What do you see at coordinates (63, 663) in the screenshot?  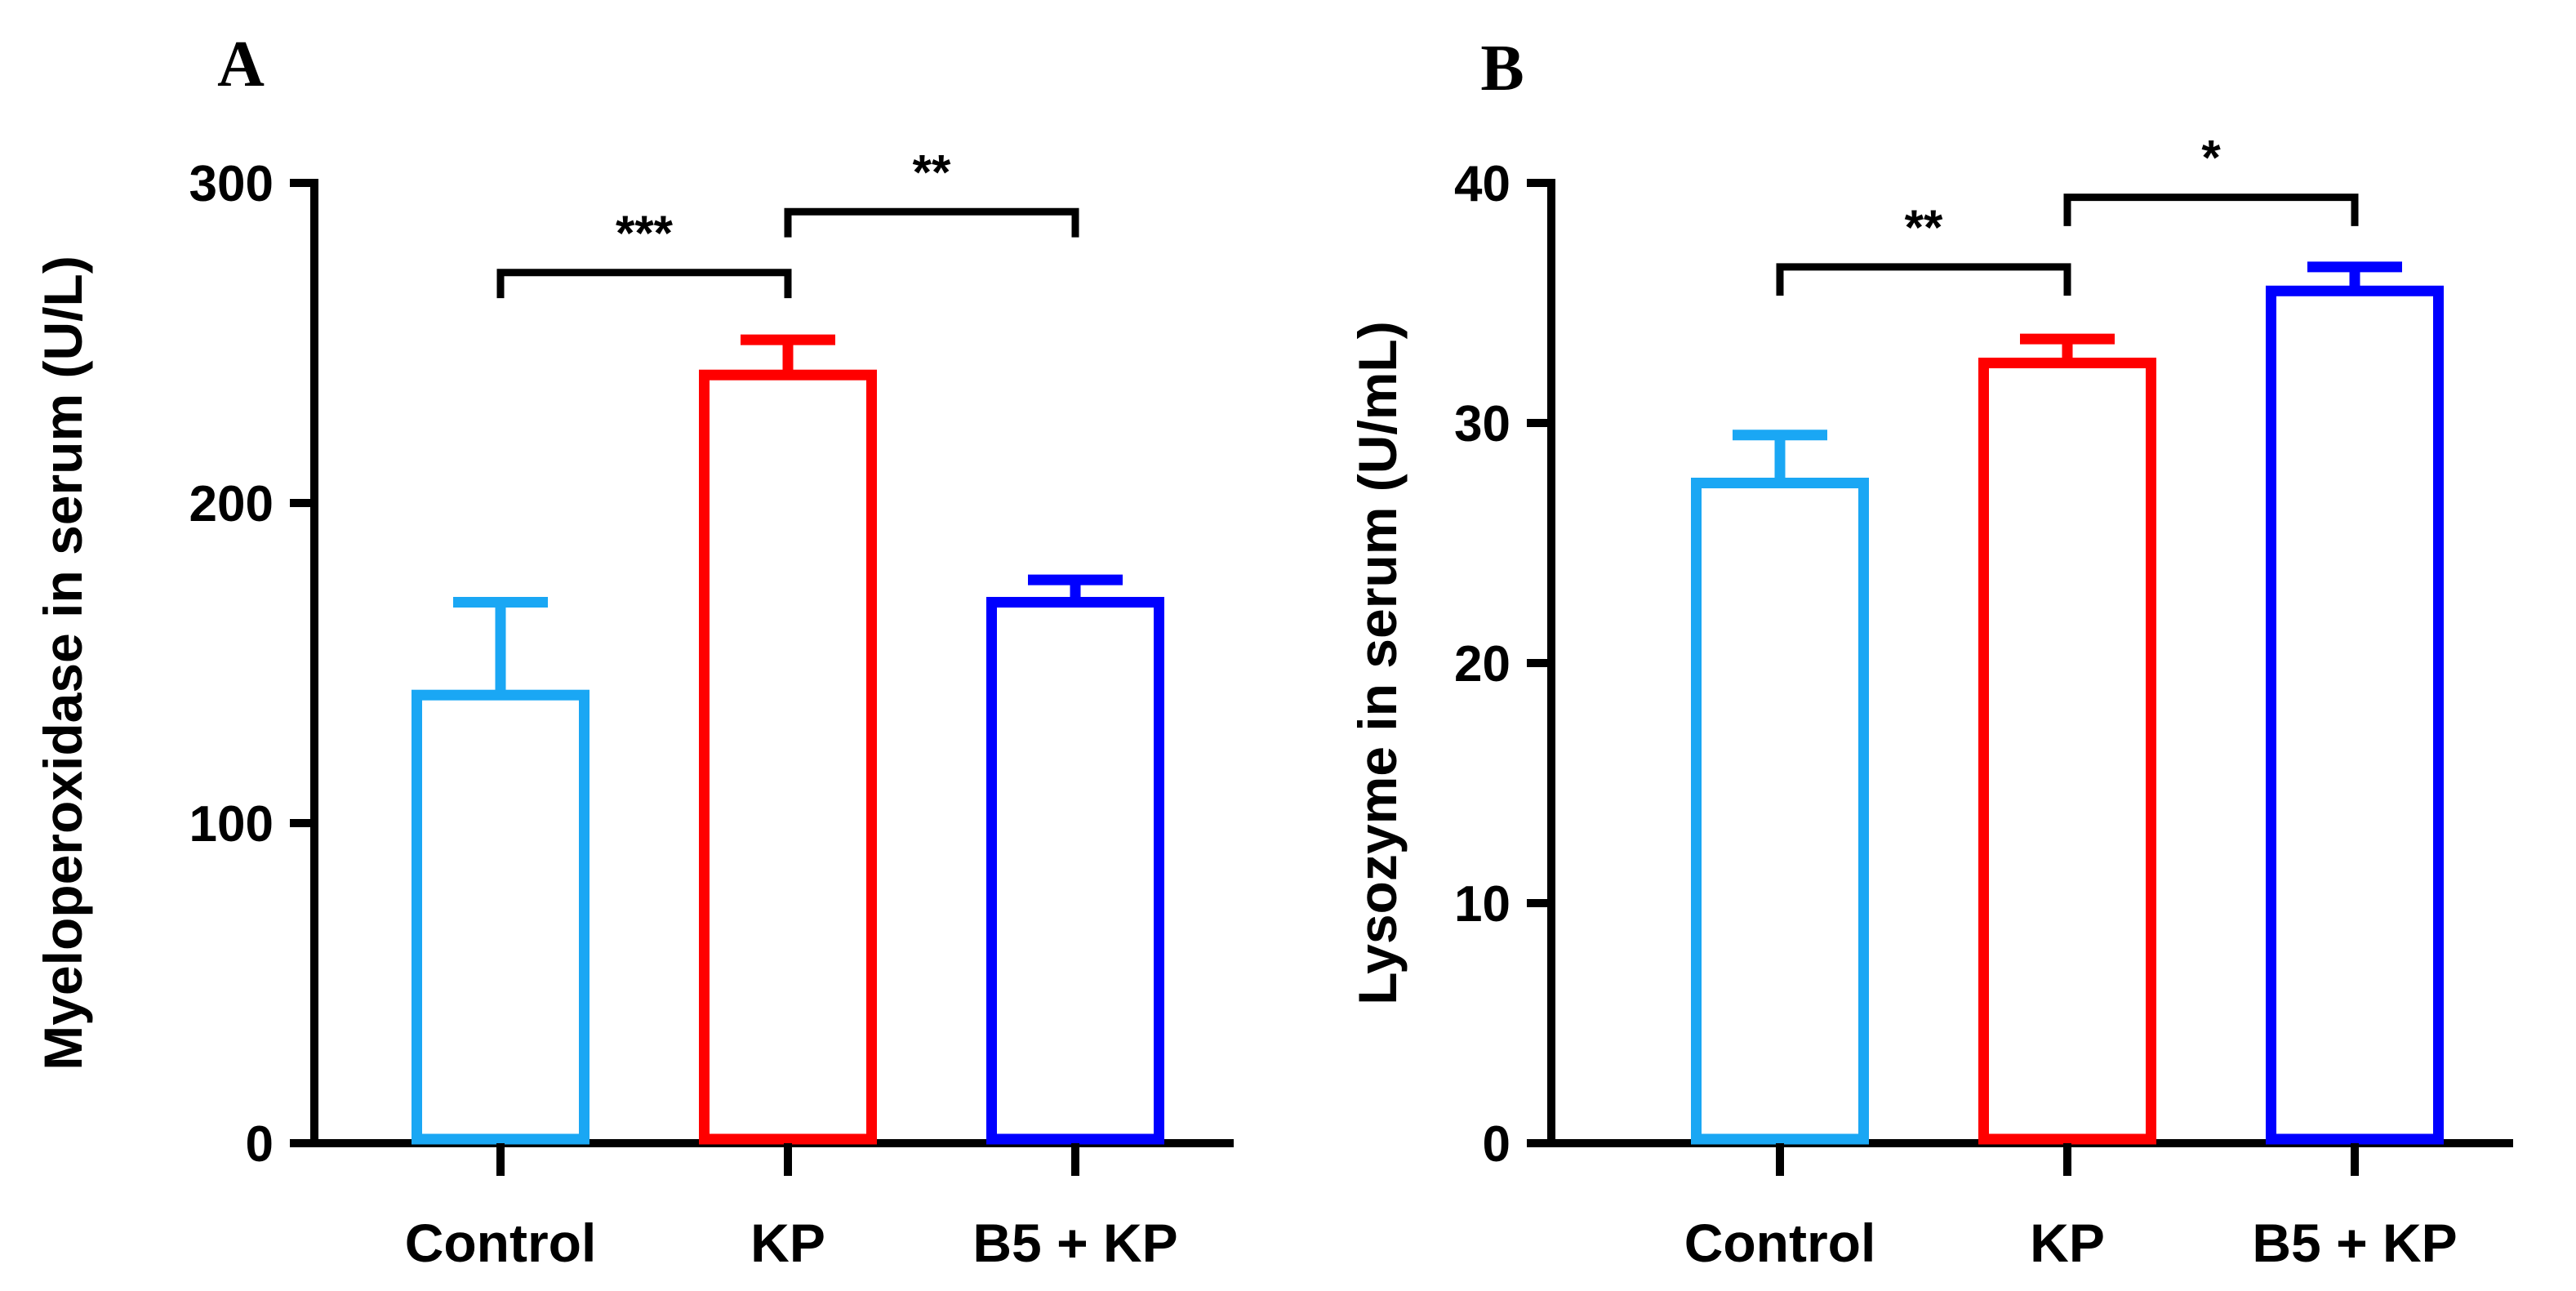 I see `y-axis-title: Myeloperoxidase in serum (U/L)` at bounding box center [63, 663].